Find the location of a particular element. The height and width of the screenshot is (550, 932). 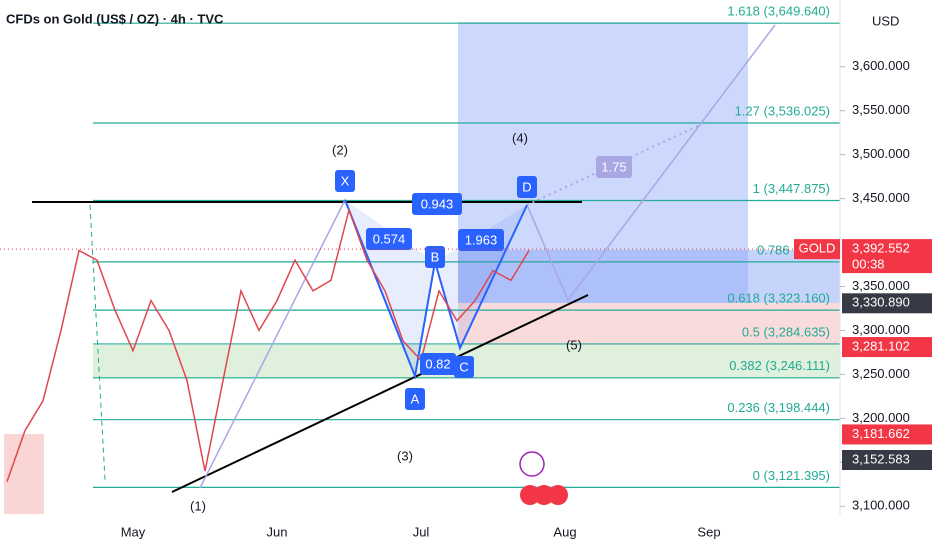

symbol-tag is located at coordinates (817, 249).